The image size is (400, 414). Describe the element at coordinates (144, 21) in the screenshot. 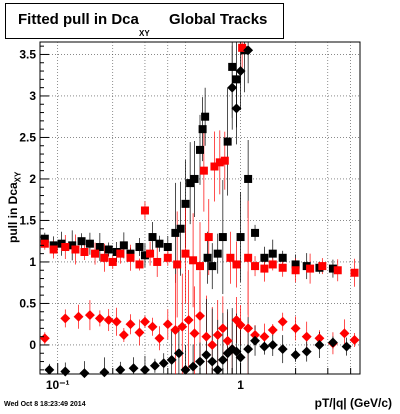

I see `chart-title-box: Fitted pull in Dca XY Global Tracks` at that location.